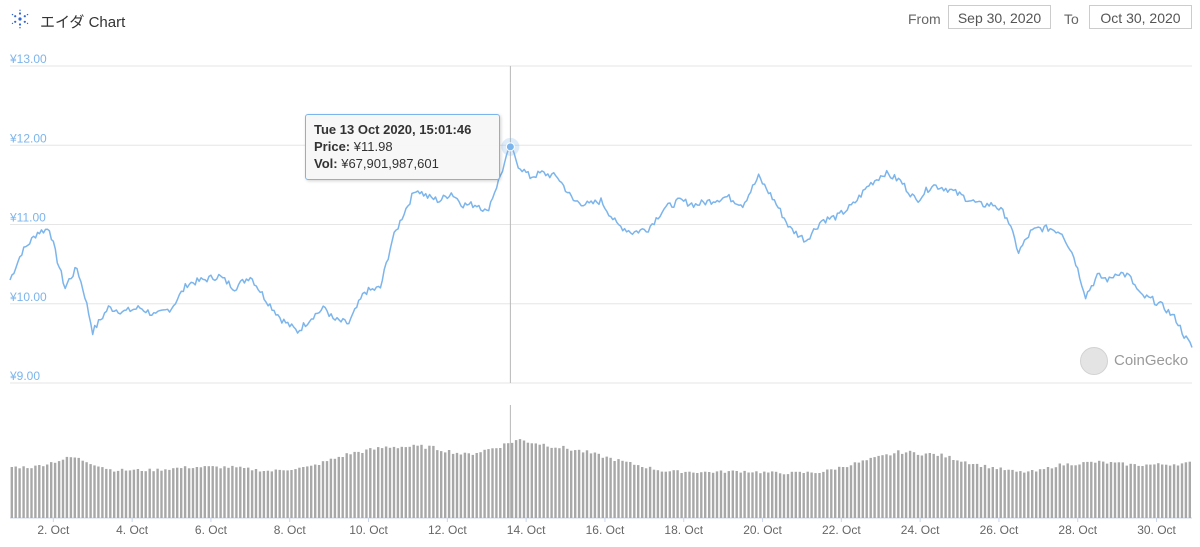 The height and width of the screenshot is (547, 1200). I want to click on watermark-text: CoinGecko, so click(1151, 360).